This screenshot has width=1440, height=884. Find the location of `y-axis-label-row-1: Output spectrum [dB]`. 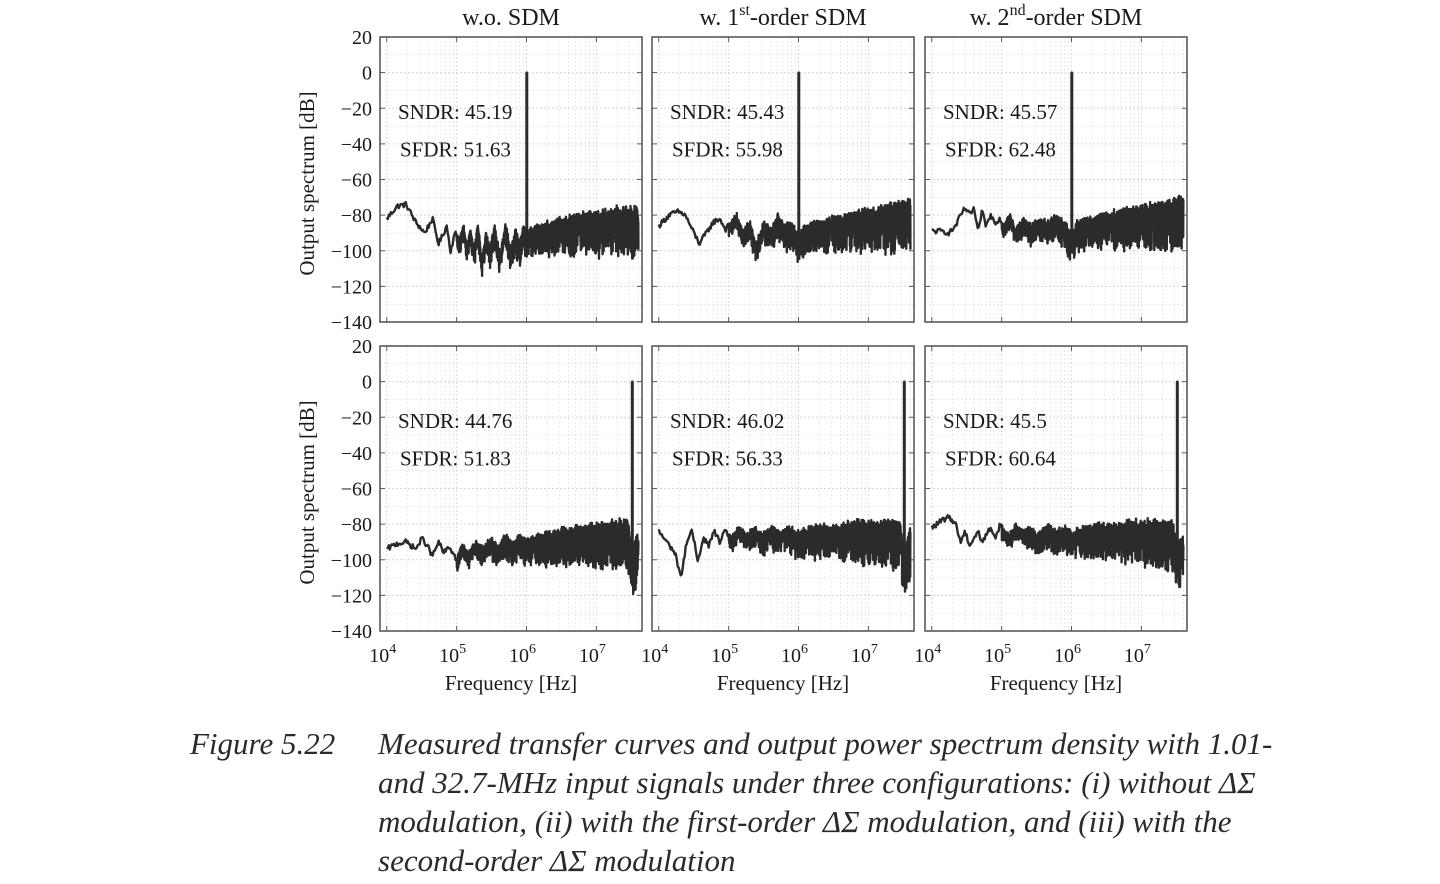

y-axis-label-row-1: Output spectrum [dB] is located at coordinates (307, 183).